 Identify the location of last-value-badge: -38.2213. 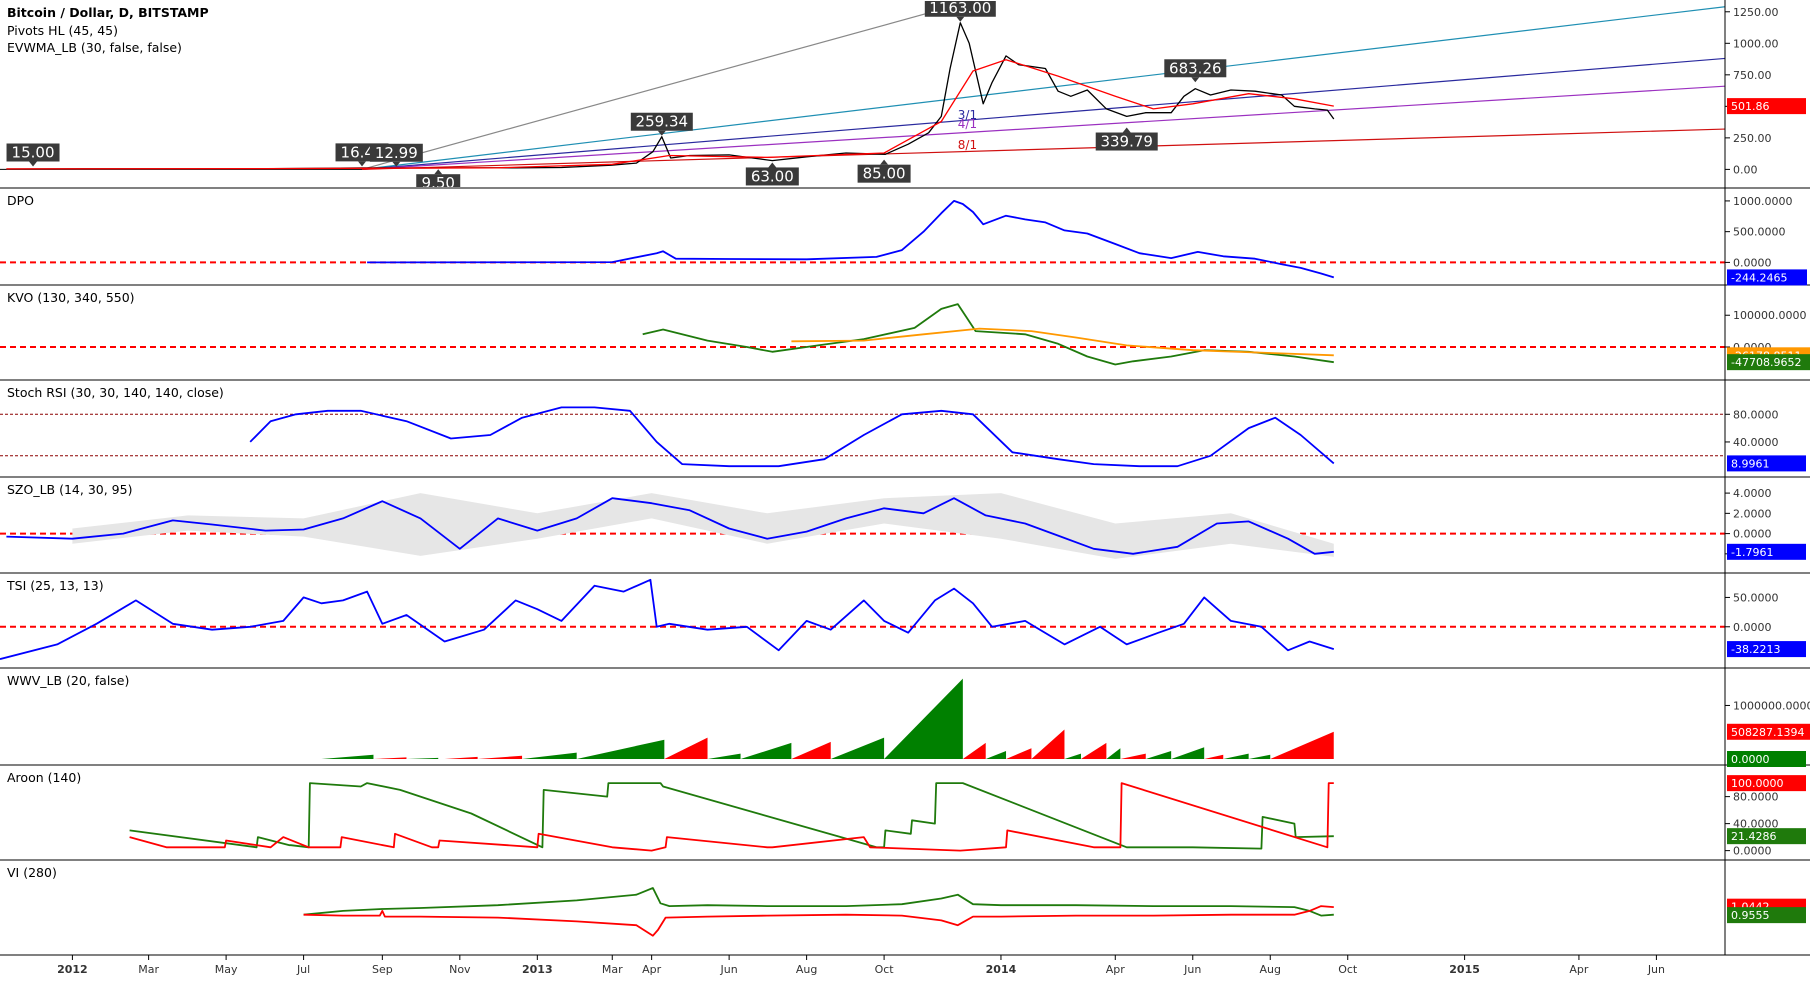
(1766, 649).